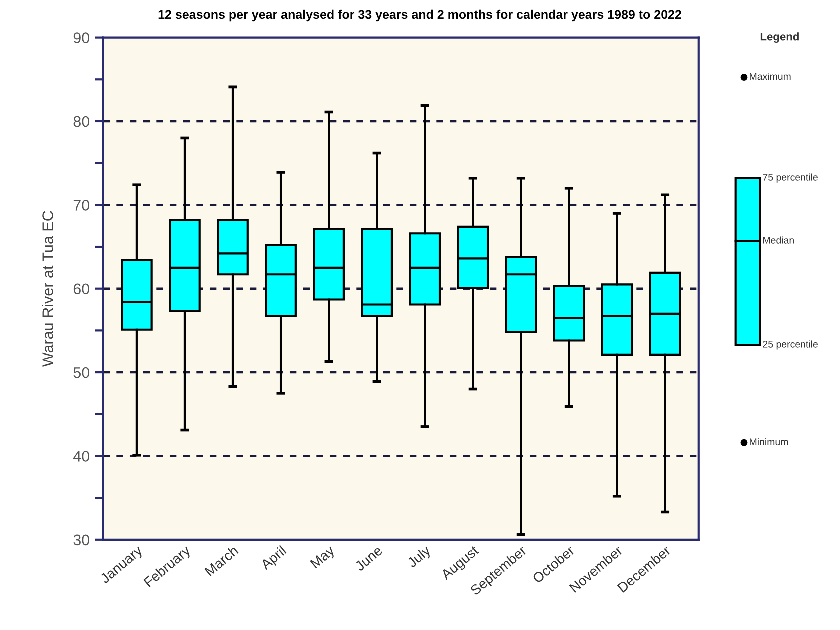  I want to click on x-tick-label: May, so click(324, 558).